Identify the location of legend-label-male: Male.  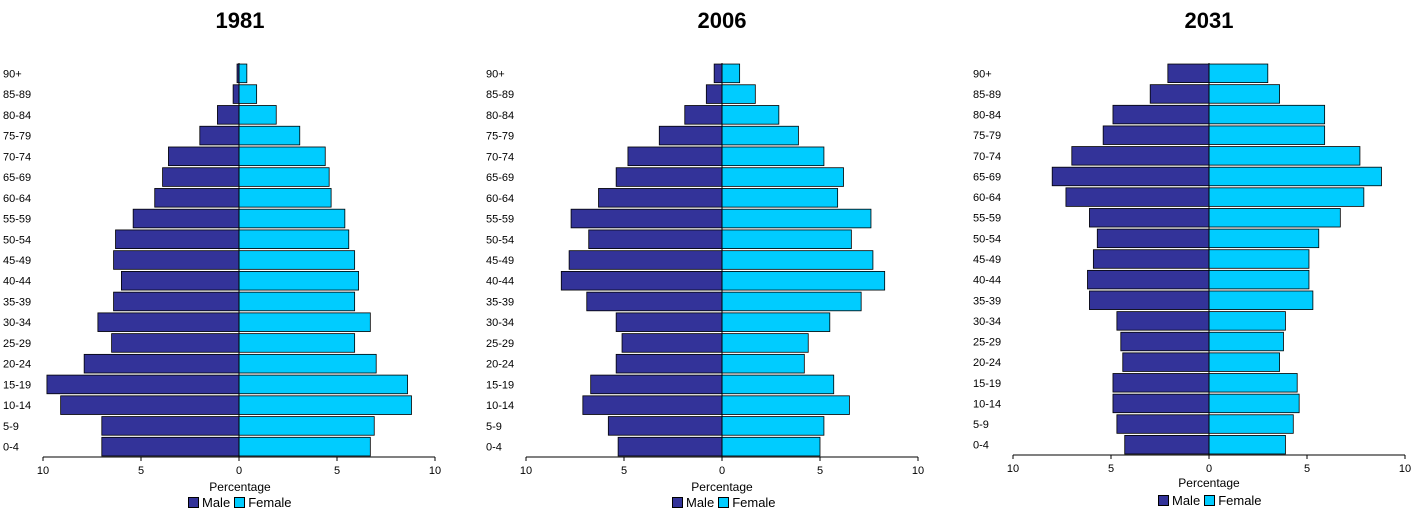
(216, 502).